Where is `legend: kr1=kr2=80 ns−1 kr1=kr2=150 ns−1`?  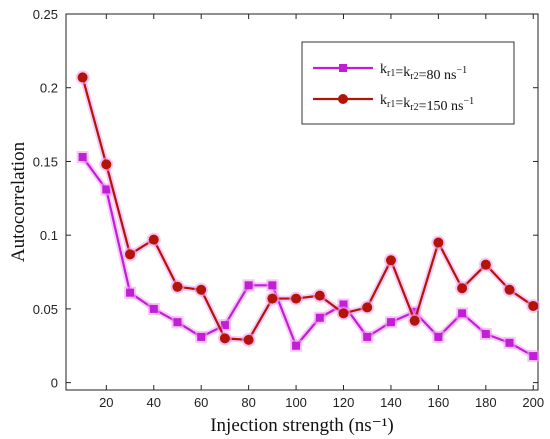 legend: kr1=kr2=80 ns−1 kr1=kr2=150 ns−1 is located at coordinates (408, 83).